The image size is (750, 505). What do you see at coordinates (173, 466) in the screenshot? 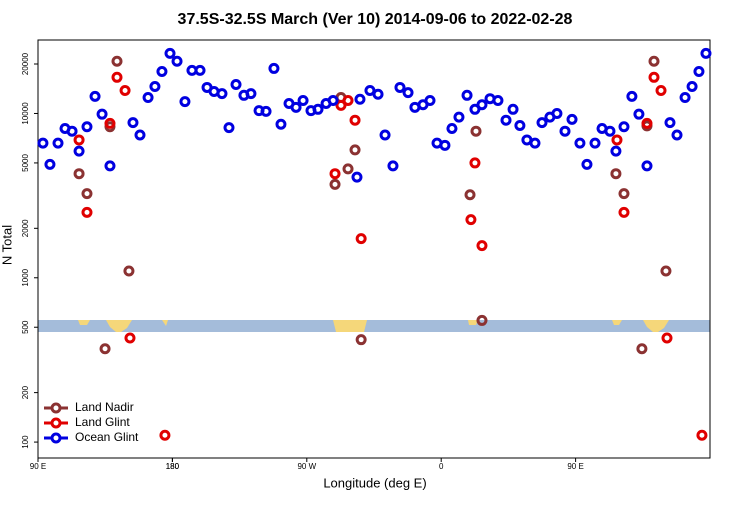
I see `x-tick-label: 180` at bounding box center [173, 466].